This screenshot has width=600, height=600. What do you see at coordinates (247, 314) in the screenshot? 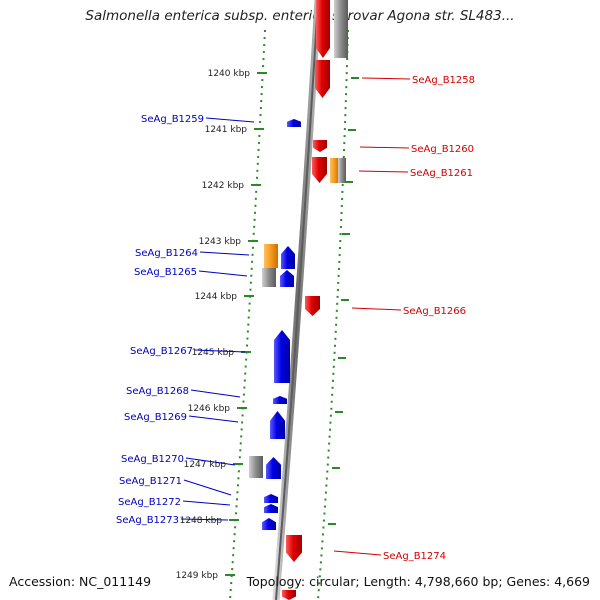
I see `left-track-guide` at bounding box center [247, 314].